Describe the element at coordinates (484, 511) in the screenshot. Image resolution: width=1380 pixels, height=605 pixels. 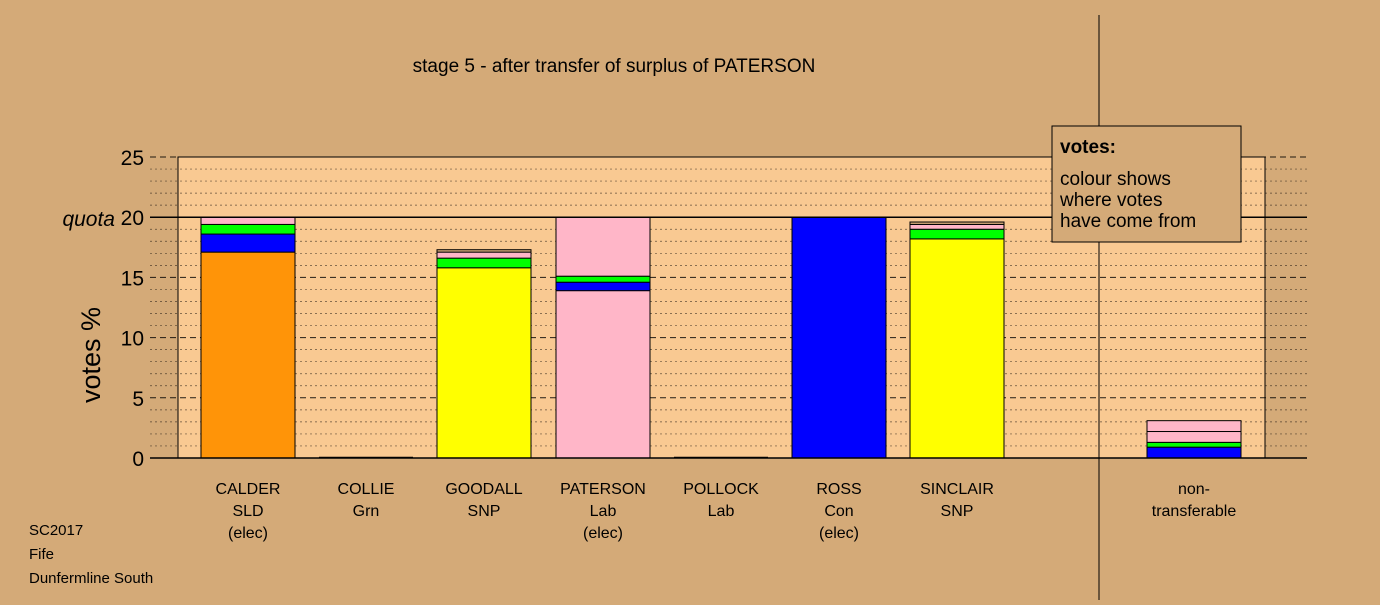
I see `candidate-label-2-1: SNP` at that location.